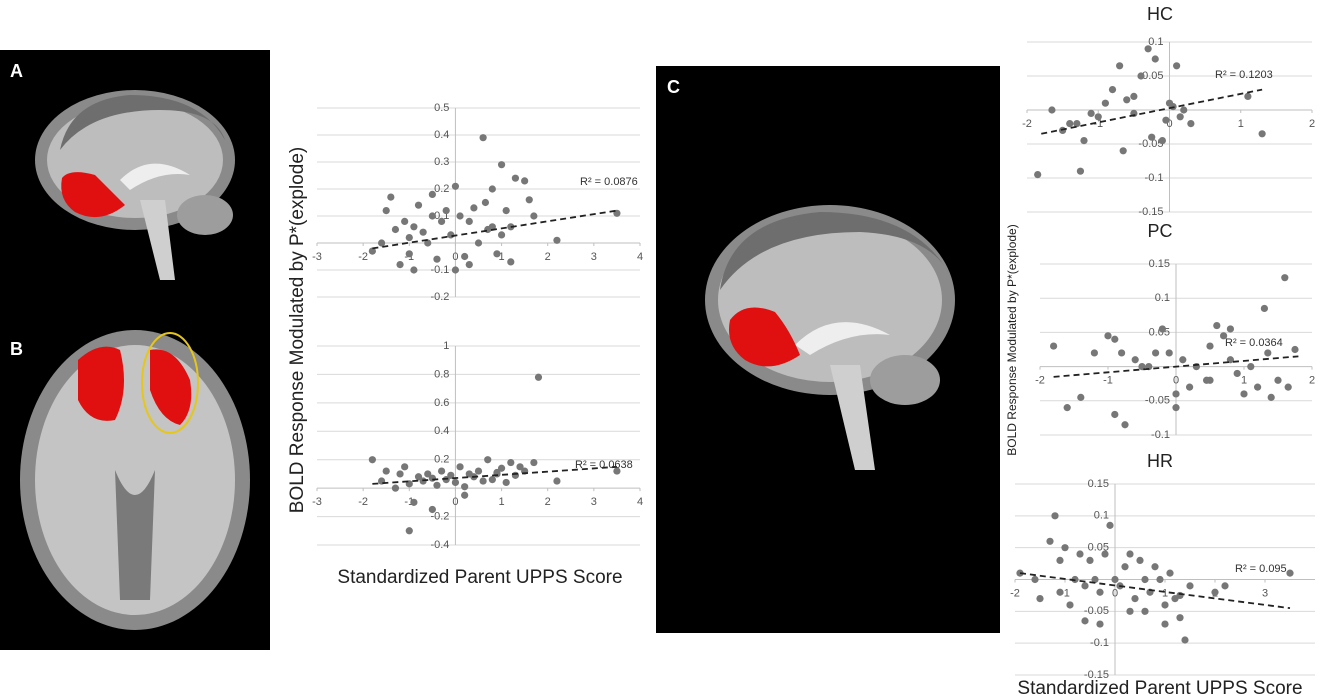 The width and height of the screenshot is (1325, 700). What do you see at coordinates (1108, 381) in the screenshot?
I see `x-tick-label: -1` at bounding box center [1108, 381].